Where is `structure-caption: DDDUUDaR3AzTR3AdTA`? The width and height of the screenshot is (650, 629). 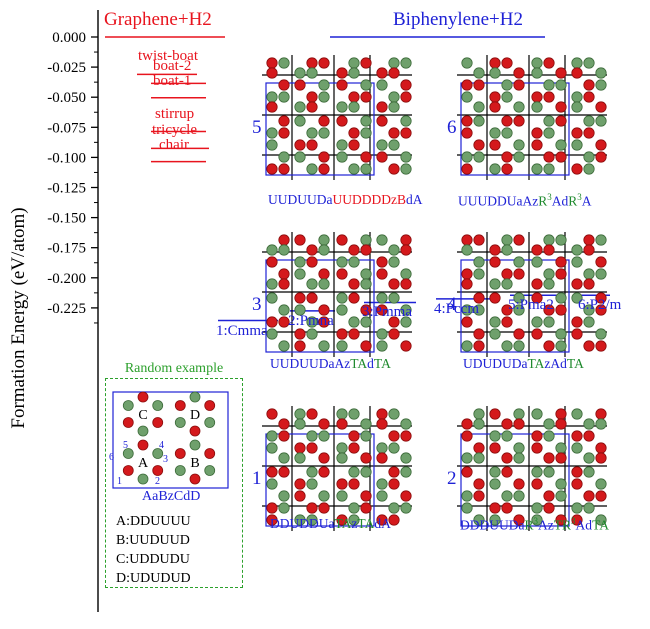
structure-caption: DDDUUDaR3AzTR3AdTA is located at coordinates (534, 525).